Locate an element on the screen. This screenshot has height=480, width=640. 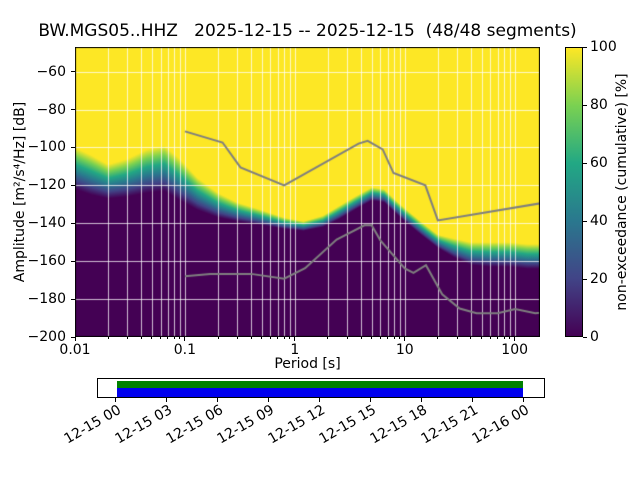
y-tick-label: −140 is located at coordinates (46, 223).